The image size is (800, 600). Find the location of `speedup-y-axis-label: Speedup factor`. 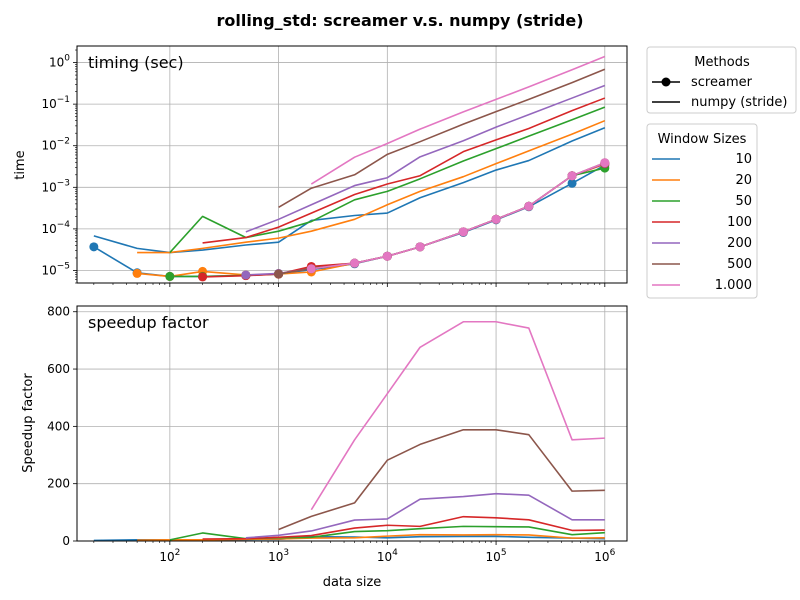

speedup-y-axis-label: Speedup factor is located at coordinates (28, 423).